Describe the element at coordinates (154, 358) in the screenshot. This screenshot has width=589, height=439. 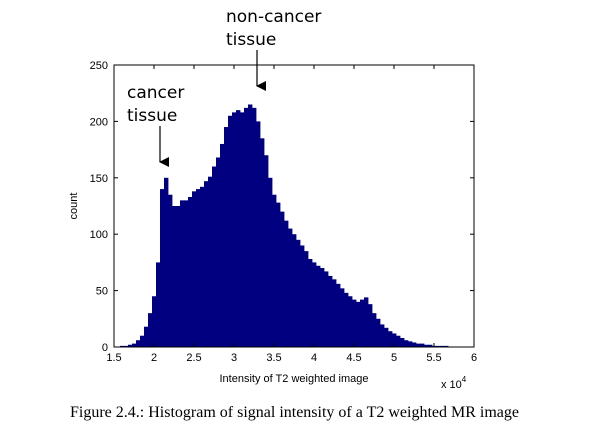
I see `x-tick-label: 2` at that location.